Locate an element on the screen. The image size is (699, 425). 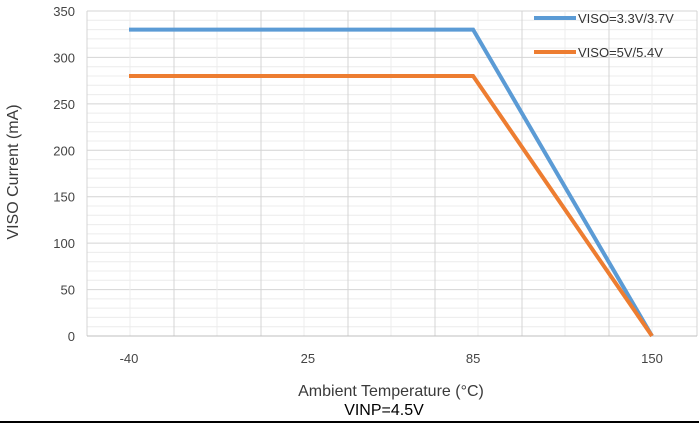
y-tick-label: 100 is located at coordinates (64, 243).